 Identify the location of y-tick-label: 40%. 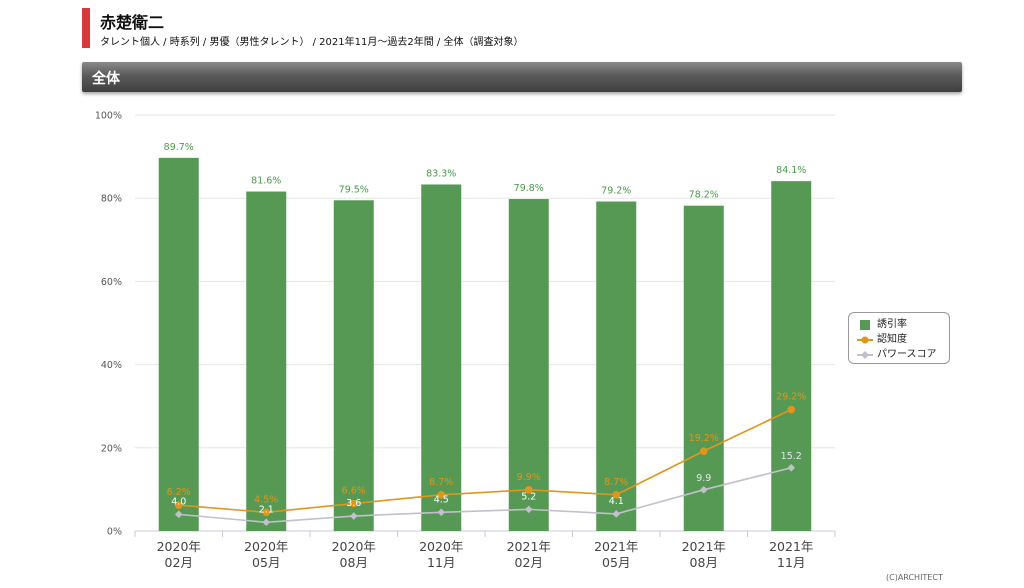
(111, 365).